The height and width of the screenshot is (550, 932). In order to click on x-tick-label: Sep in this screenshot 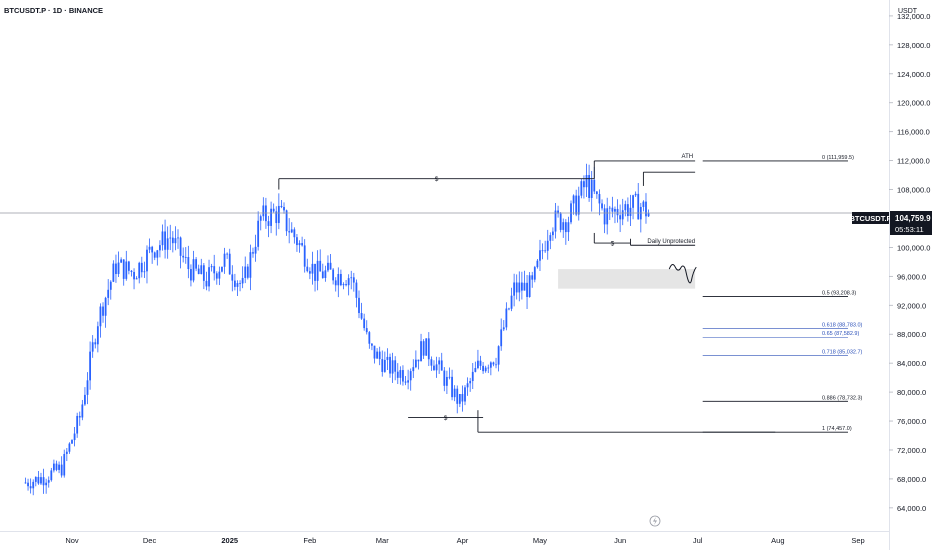, I will do `click(857, 540)`.